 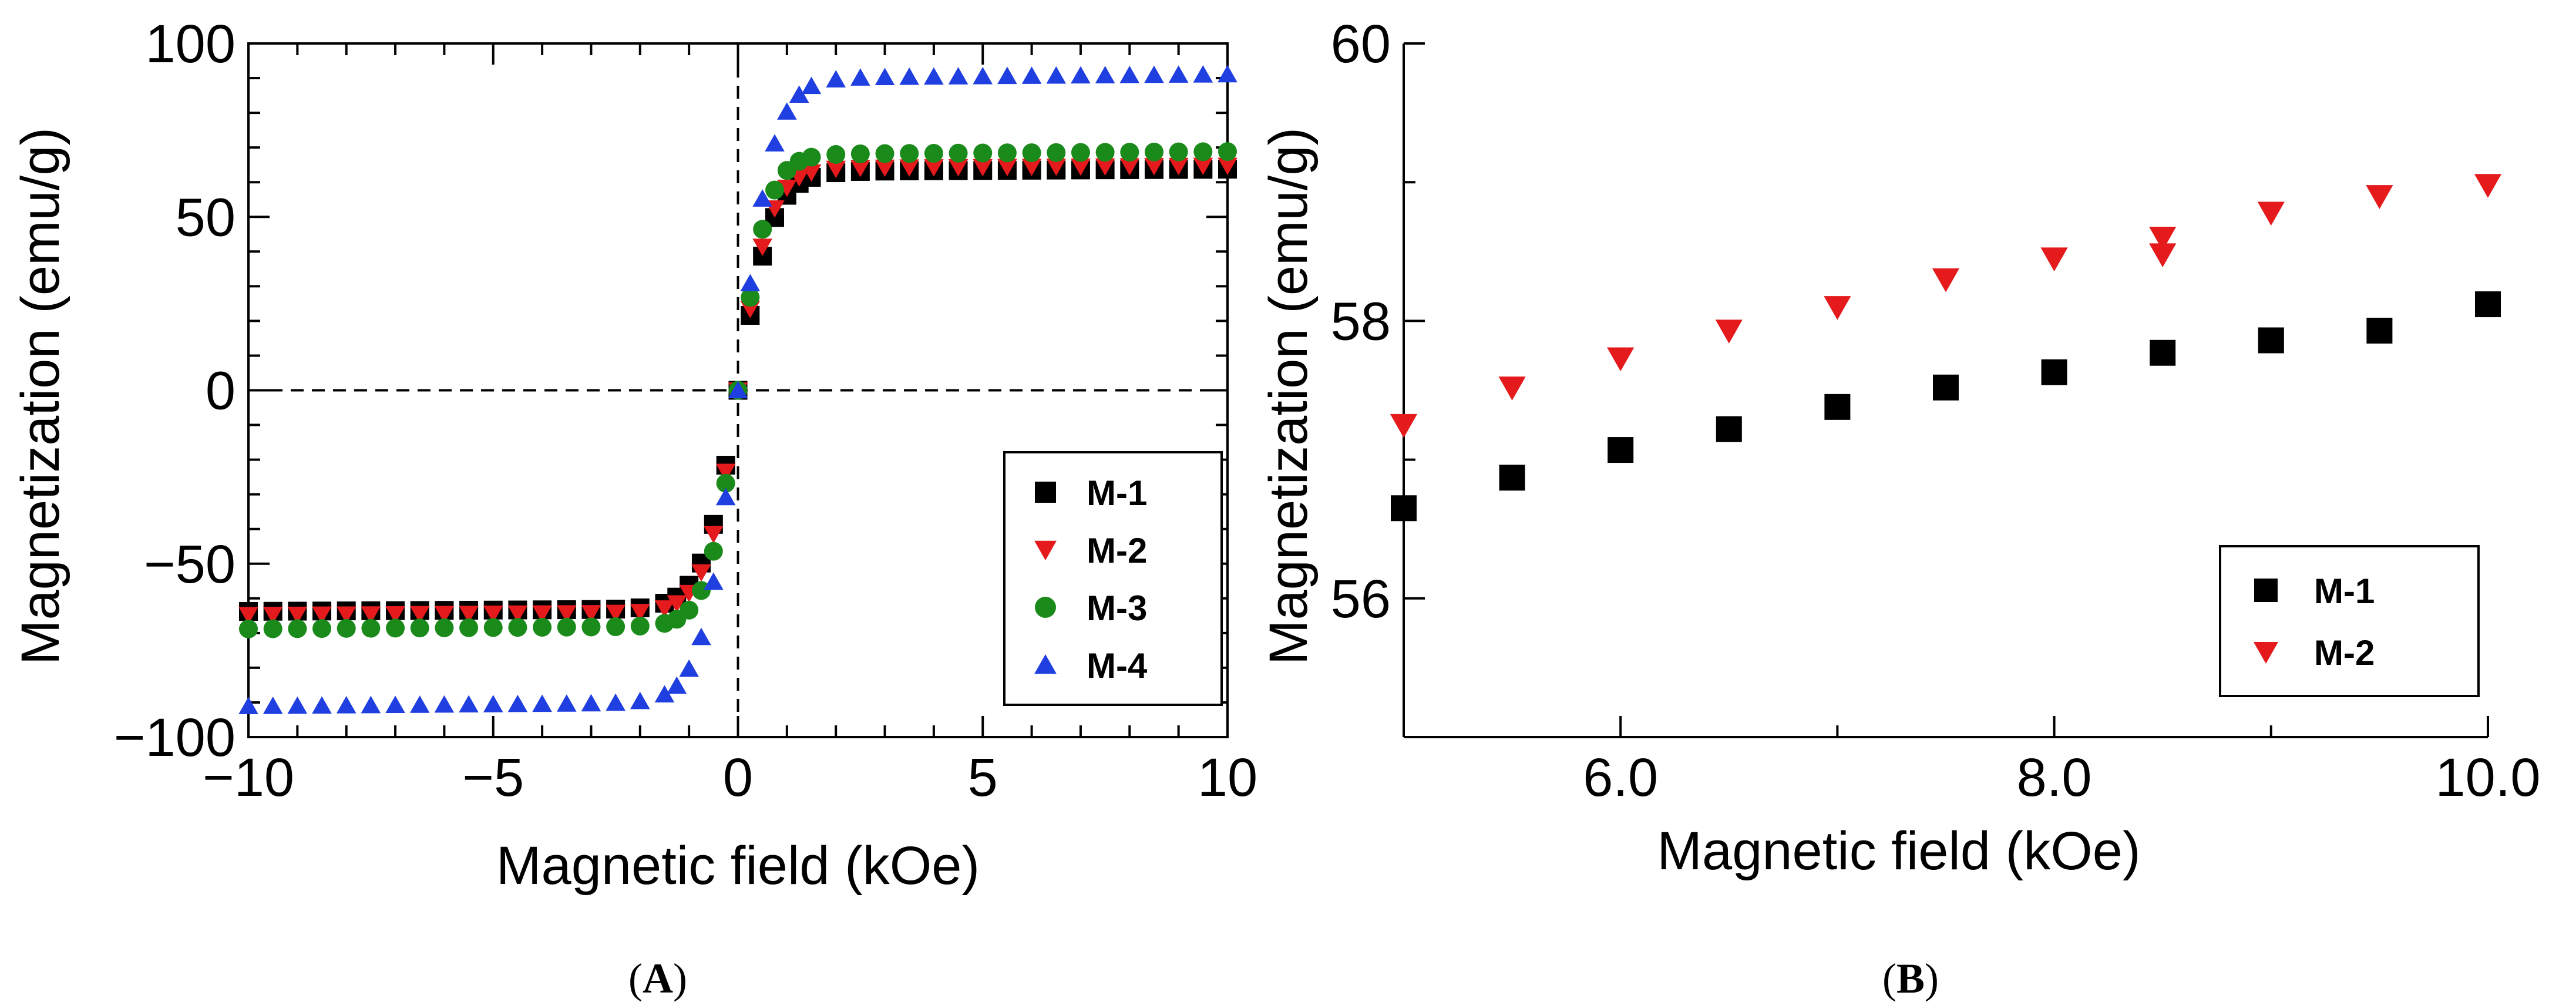 I want to click on panel-b-caption: (B), so click(x=1910, y=978).